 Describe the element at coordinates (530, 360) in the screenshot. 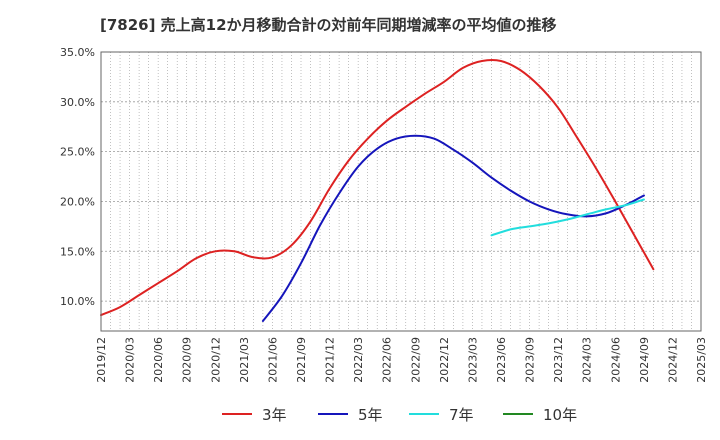

I see `x-tick-label: 2023/09` at that location.